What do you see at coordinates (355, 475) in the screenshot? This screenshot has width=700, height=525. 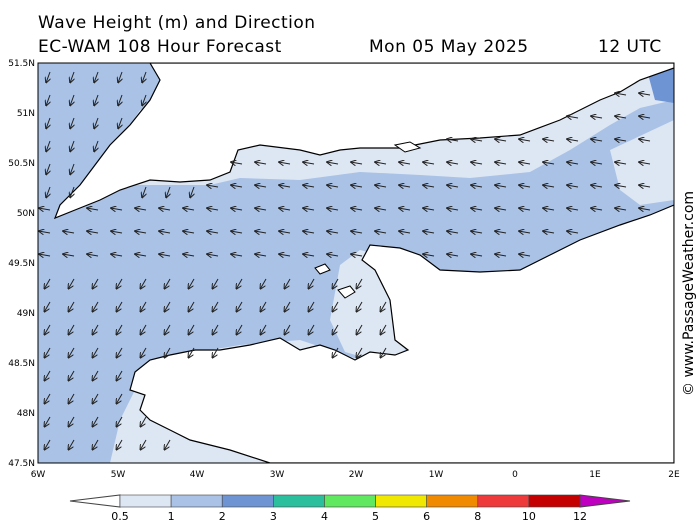 I see `longitude-labels: 6W 5W 4W 3W 2W 1W 0 1E 2E` at bounding box center [355, 475].